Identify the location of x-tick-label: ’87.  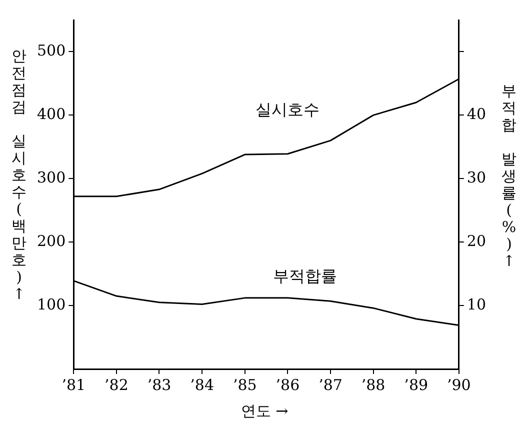
(330, 385).